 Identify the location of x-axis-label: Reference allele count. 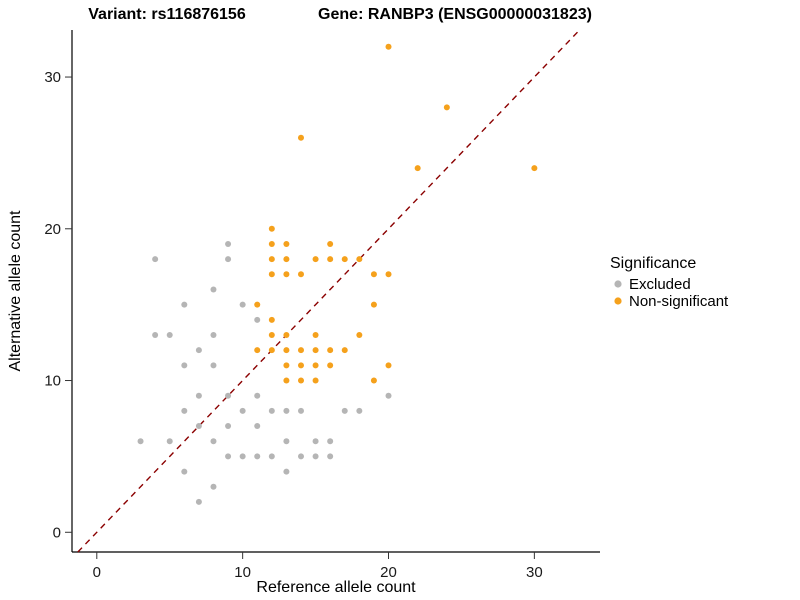
(336, 587).